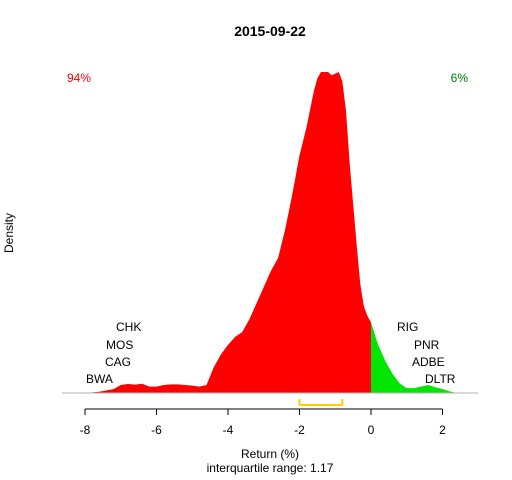 This screenshot has height=480, width=512. Describe the element at coordinates (9, 233) in the screenshot. I see `y-axis-label: Density` at that location.